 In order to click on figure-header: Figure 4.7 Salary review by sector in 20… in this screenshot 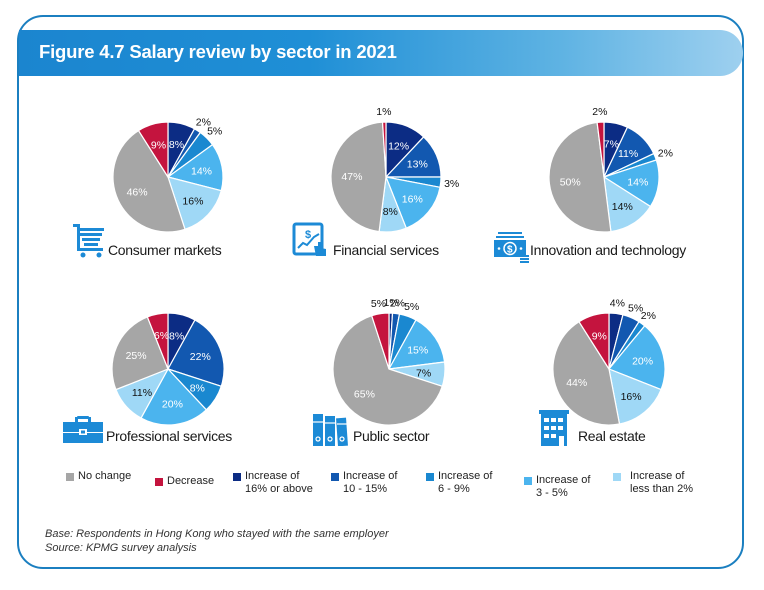, I will do `click(381, 53)`.